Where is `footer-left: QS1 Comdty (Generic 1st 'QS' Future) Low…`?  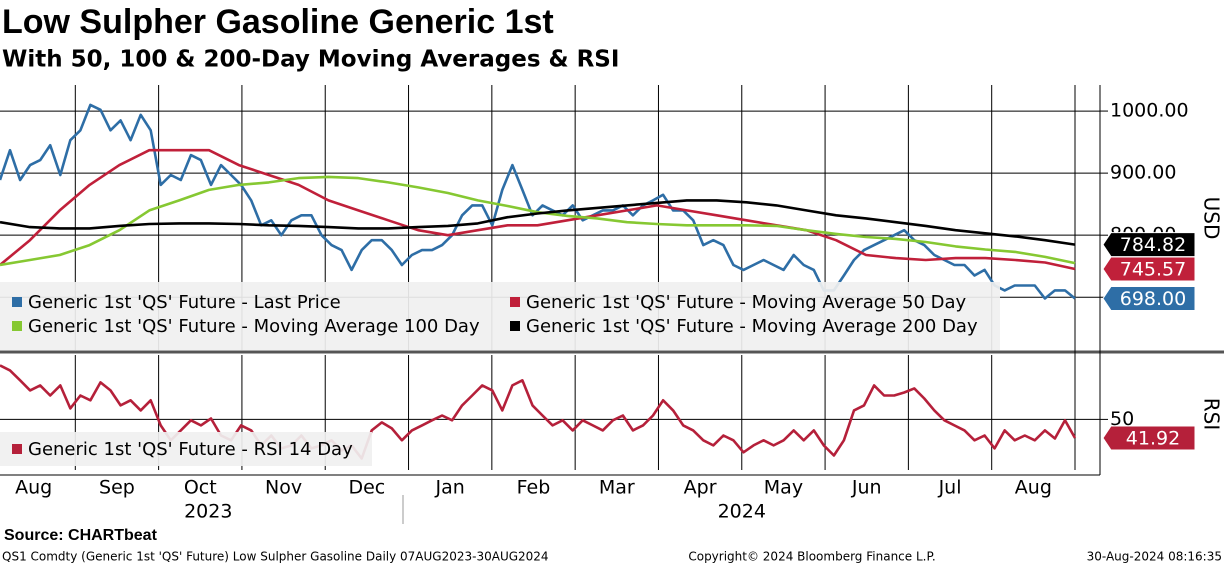
footer-left: QS1 Comdty (Generic 1st 'QS' Future) Low… is located at coordinates (275, 557).